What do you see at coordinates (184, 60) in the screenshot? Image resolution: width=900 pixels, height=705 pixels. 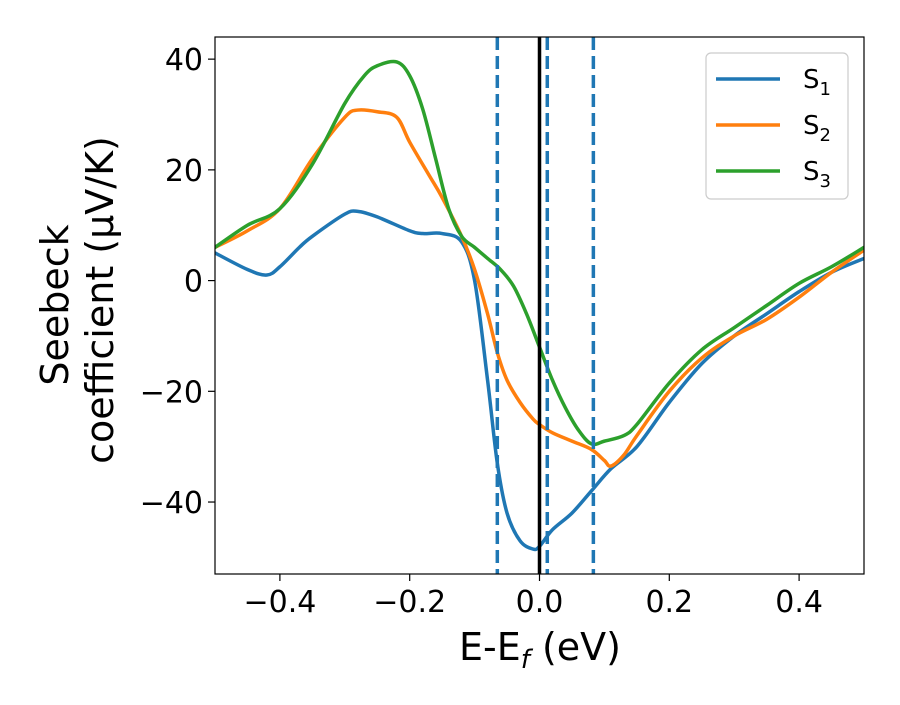 I see `y-tick-label: 40` at bounding box center [184, 60].